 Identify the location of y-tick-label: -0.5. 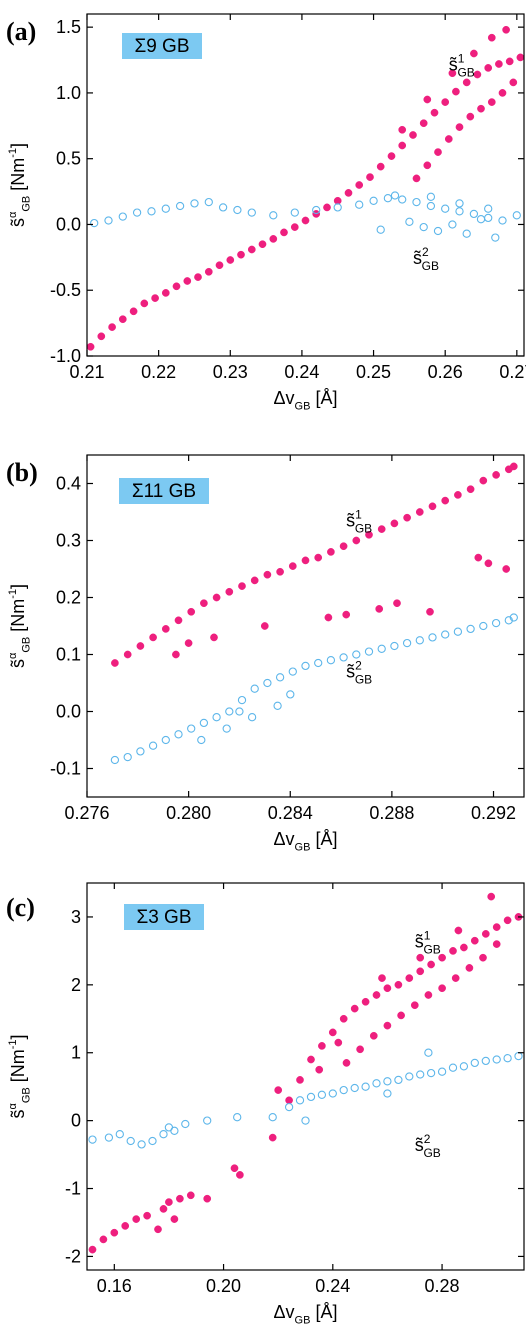
(65, 290).